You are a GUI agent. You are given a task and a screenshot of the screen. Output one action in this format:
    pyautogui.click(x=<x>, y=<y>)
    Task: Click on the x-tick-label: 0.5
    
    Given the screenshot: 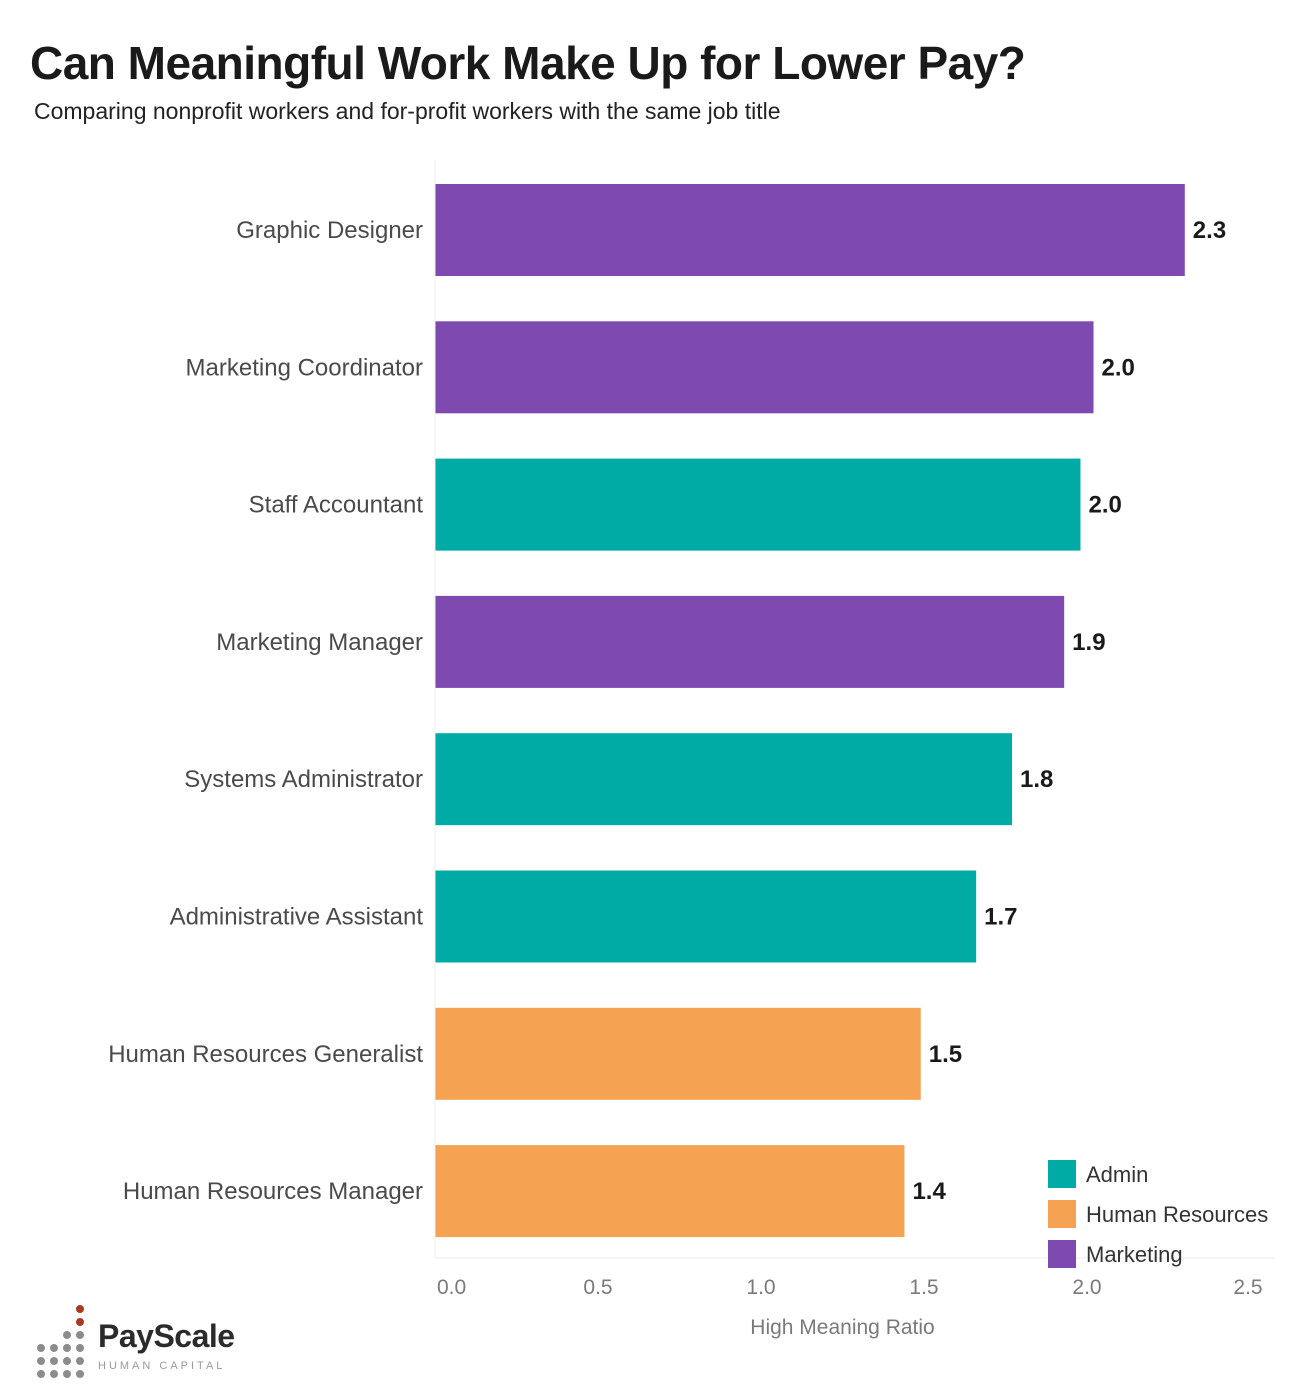 What is the action you would take?
    pyautogui.click(x=597, y=1287)
    